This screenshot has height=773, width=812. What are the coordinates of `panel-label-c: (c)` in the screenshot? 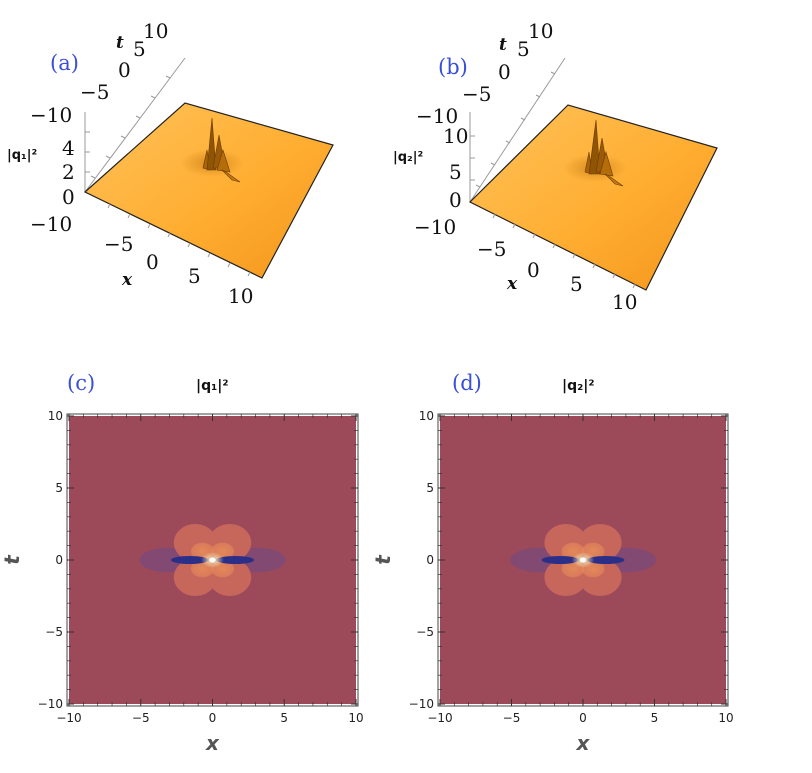 It's located at (81, 383).